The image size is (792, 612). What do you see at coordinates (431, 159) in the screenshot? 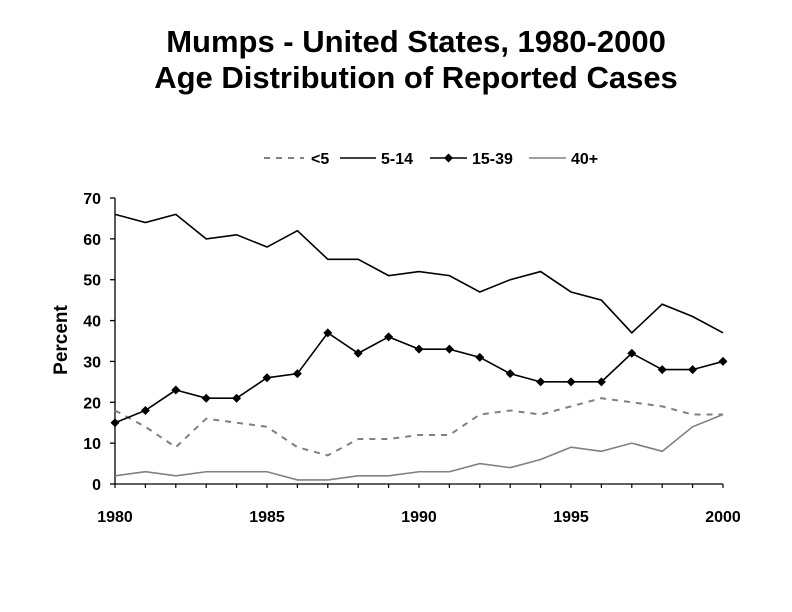
I see `legend: <5 5-14 15-39 40+` at bounding box center [431, 159].